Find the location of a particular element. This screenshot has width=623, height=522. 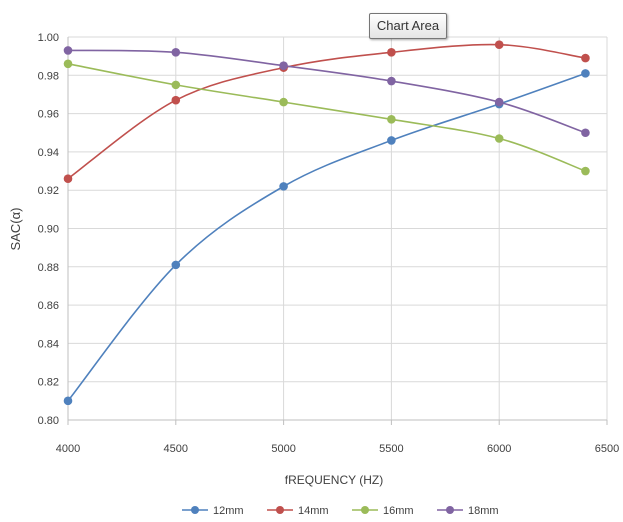

x-tick-label: 5500 is located at coordinates (391, 449).